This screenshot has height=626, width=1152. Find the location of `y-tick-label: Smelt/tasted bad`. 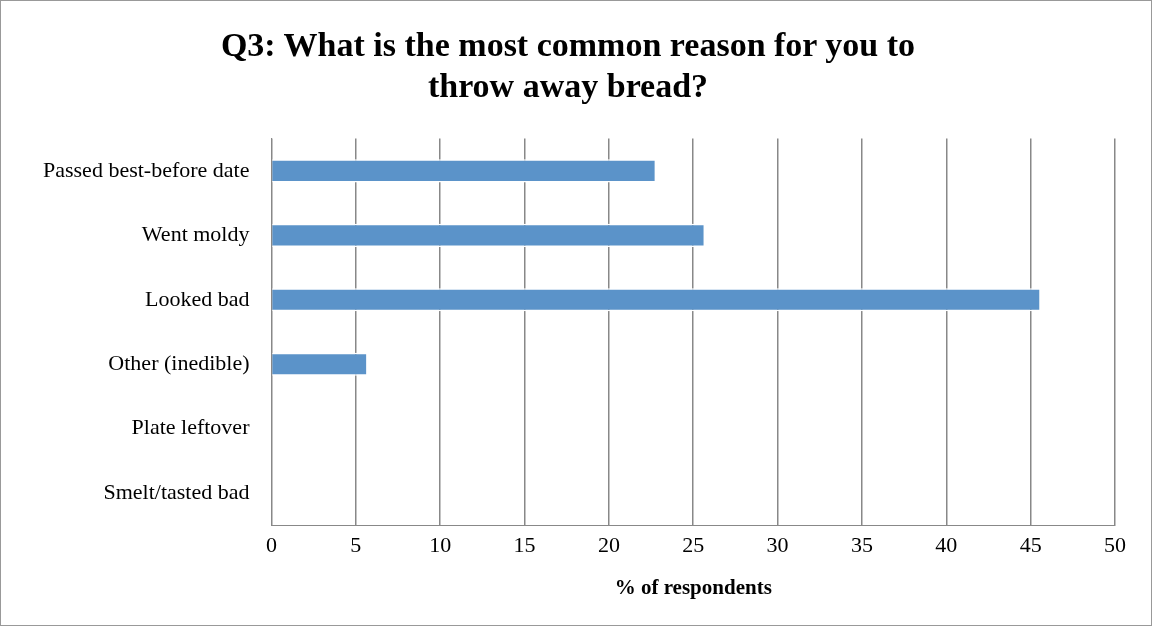

y-tick-label: Smelt/tasted bad is located at coordinates (176, 491).